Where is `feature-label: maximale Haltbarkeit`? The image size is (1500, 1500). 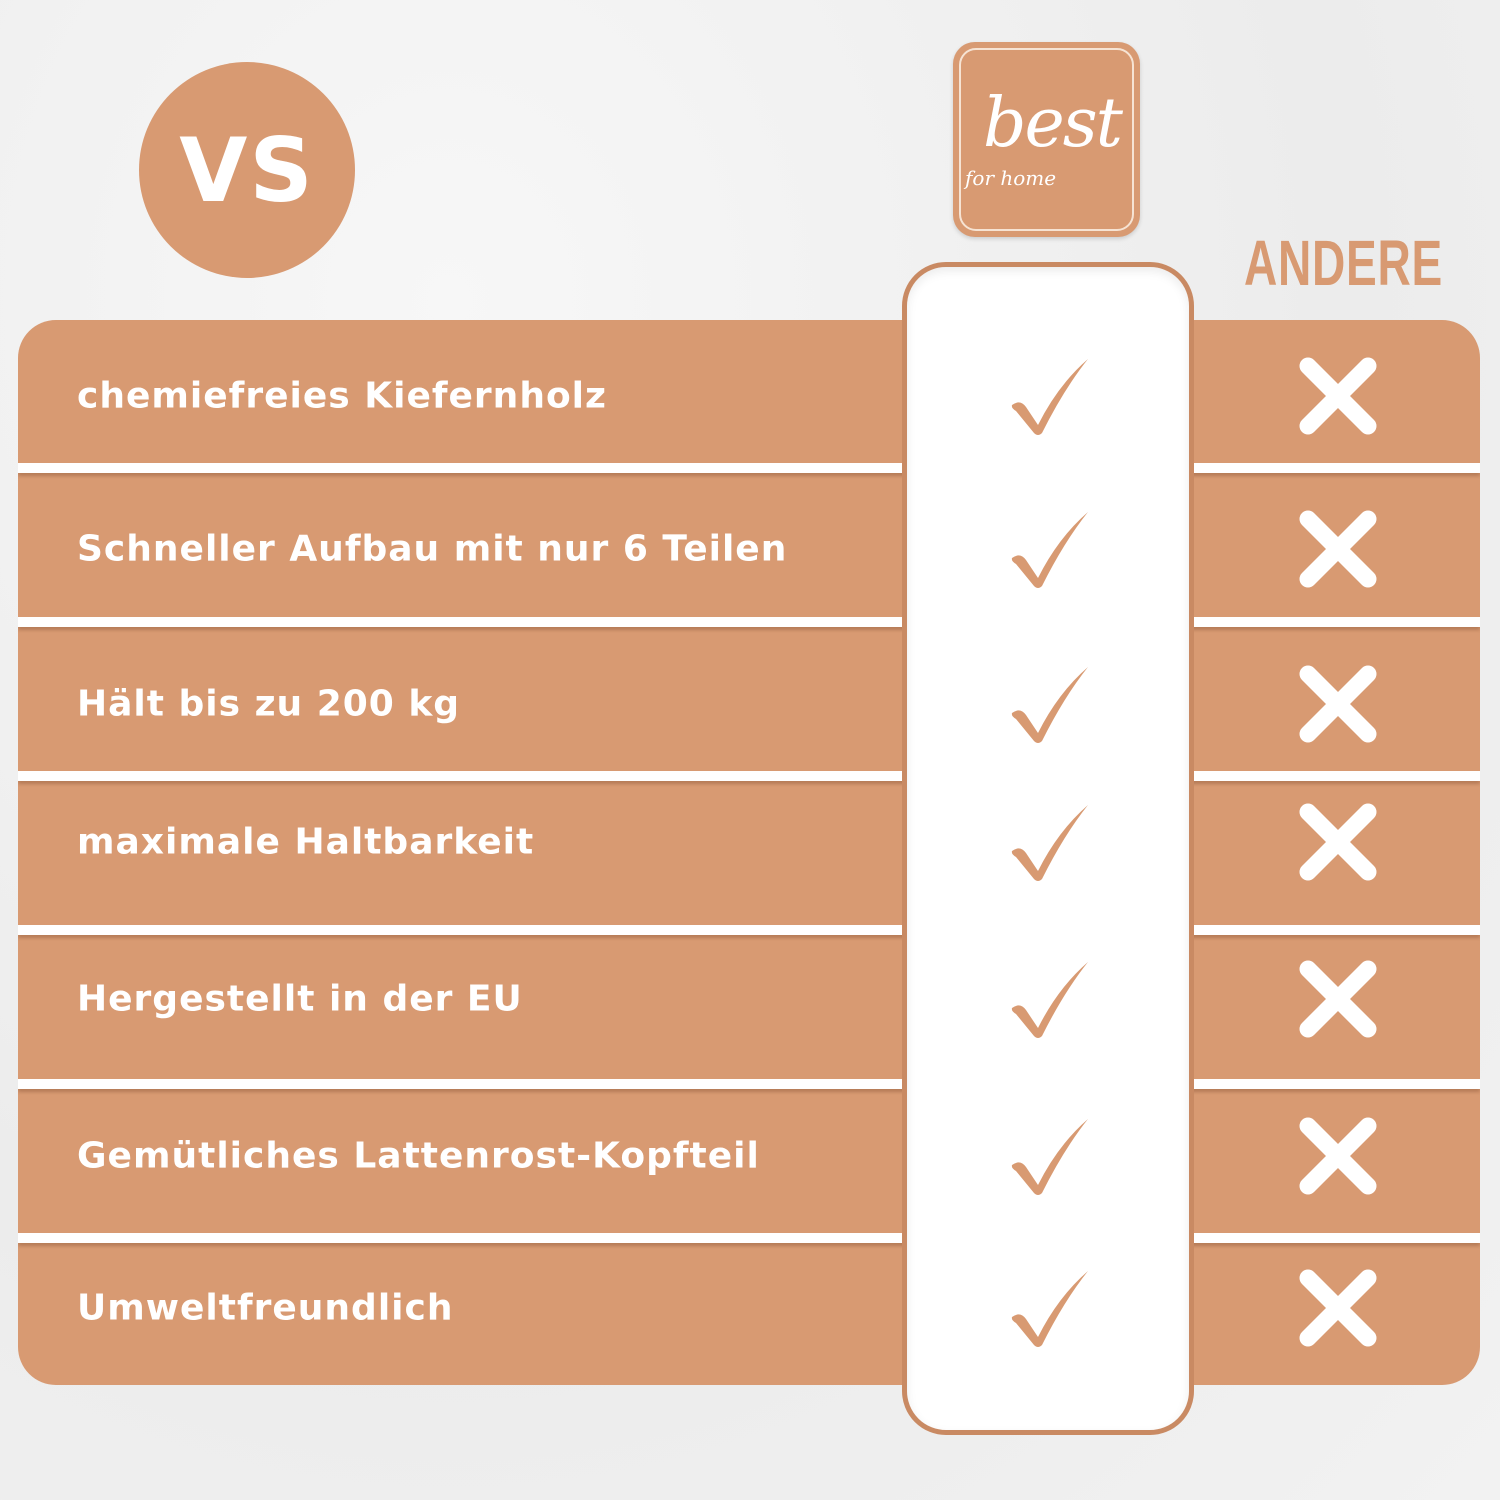 feature-label: maximale Haltbarkeit is located at coordinates (306, 842).